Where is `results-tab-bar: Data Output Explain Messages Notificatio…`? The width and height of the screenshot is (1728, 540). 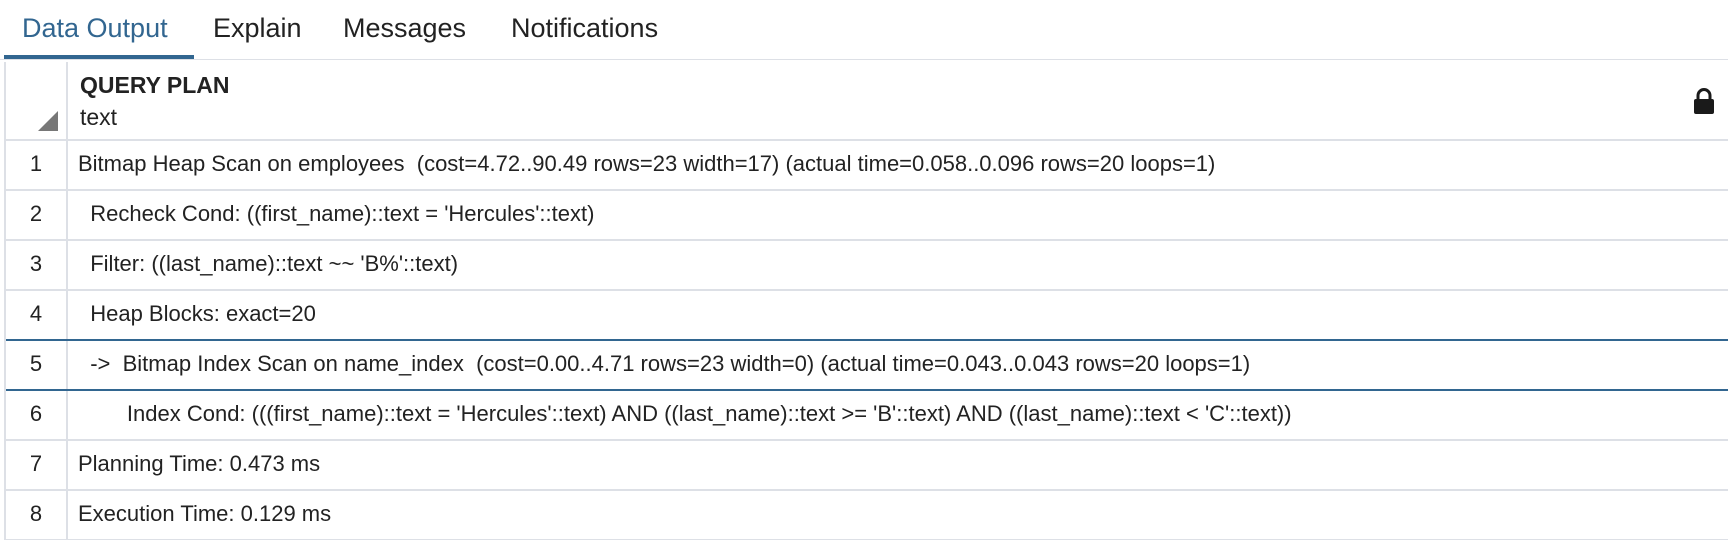 results-tab-bar: Data Output Explain Messages Notificatio… is located at coordinates (864, 30).